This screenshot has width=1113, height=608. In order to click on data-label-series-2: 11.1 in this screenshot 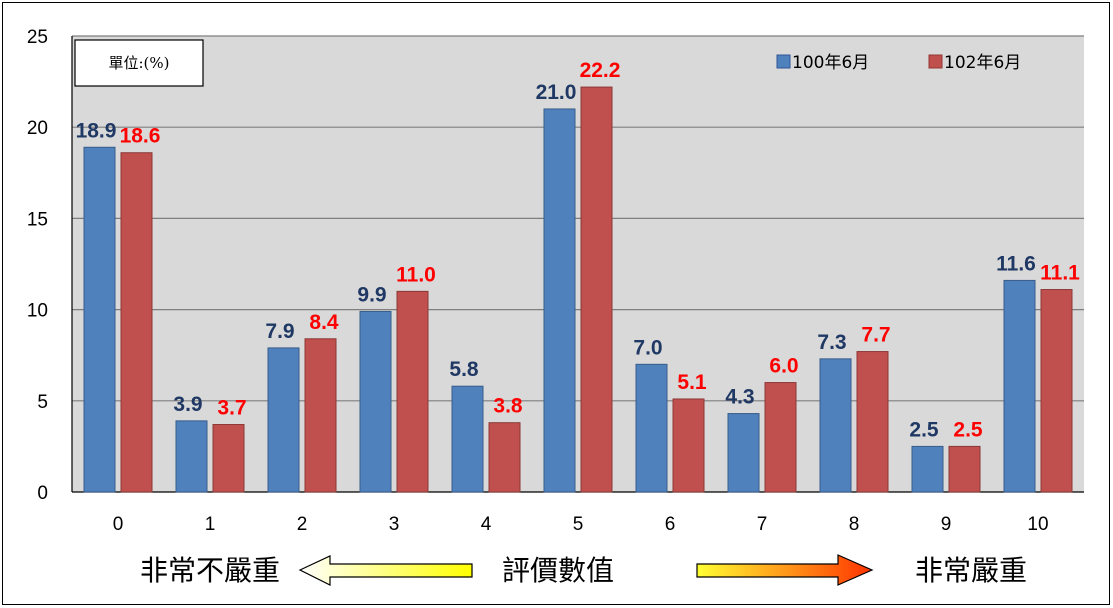, I will do `click(1060, 273)`.